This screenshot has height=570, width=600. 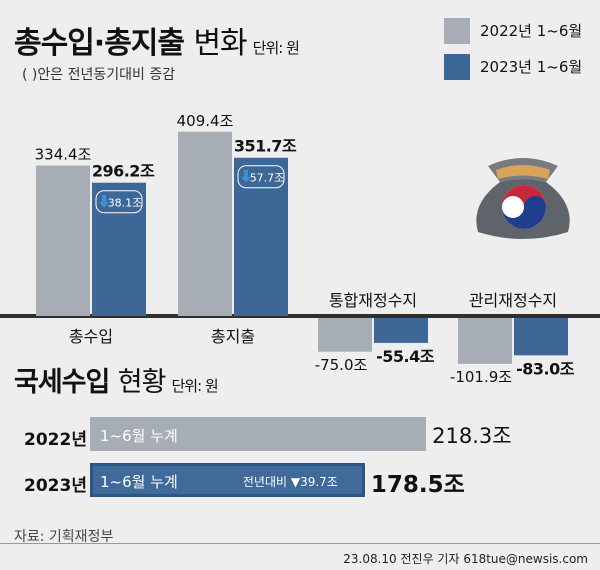 I want to click on value-label-2022-3: -101.9조, so click(x=481, y=377).